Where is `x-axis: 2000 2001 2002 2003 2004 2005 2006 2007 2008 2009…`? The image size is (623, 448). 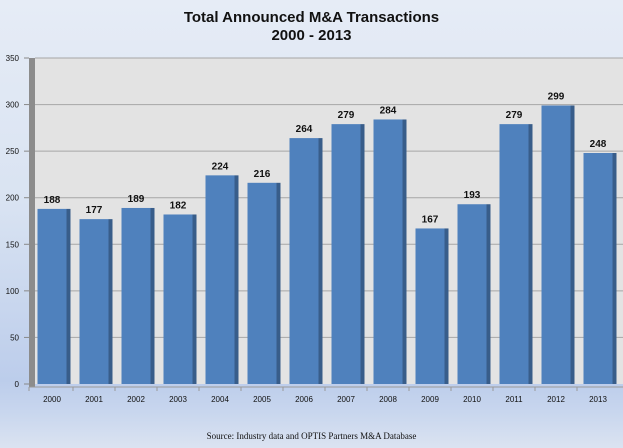
x-axis: 2000 2001 2002 2003 2004 2005 2006 2007 2008 2009… is located at coordinates (325, 395).